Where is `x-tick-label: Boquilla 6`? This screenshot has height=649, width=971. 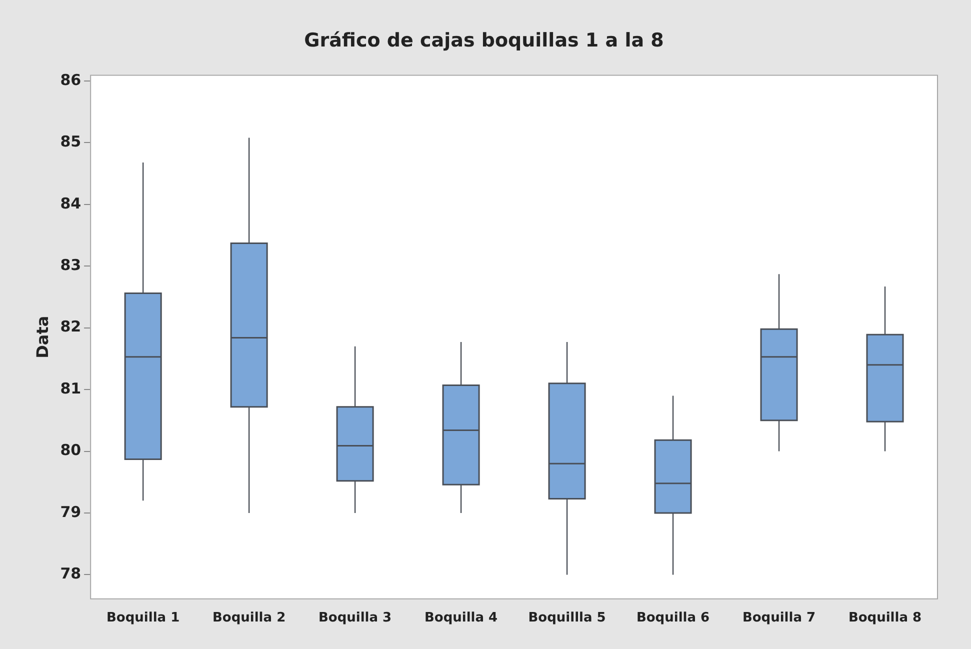 x-tick-label: Boquilla 6 is located at coordinates (673, 618).